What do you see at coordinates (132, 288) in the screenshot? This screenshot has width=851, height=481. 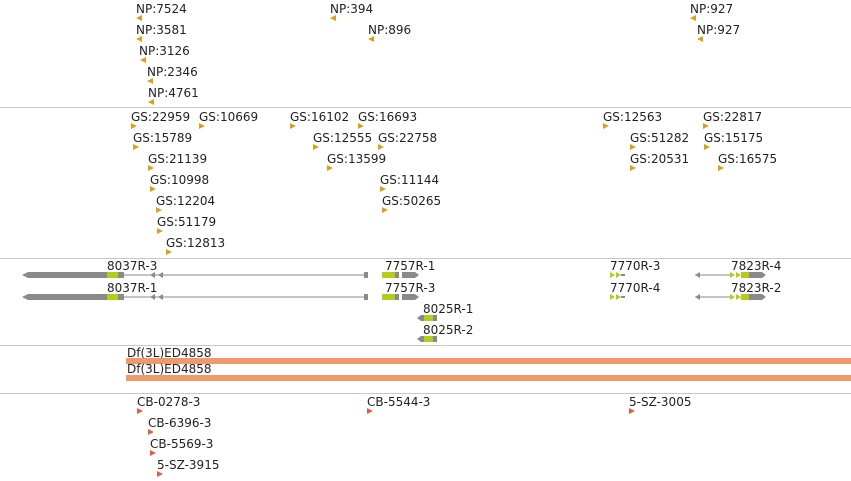 I see `gene-label: 8037R-1` at bounding box center [132, 288].